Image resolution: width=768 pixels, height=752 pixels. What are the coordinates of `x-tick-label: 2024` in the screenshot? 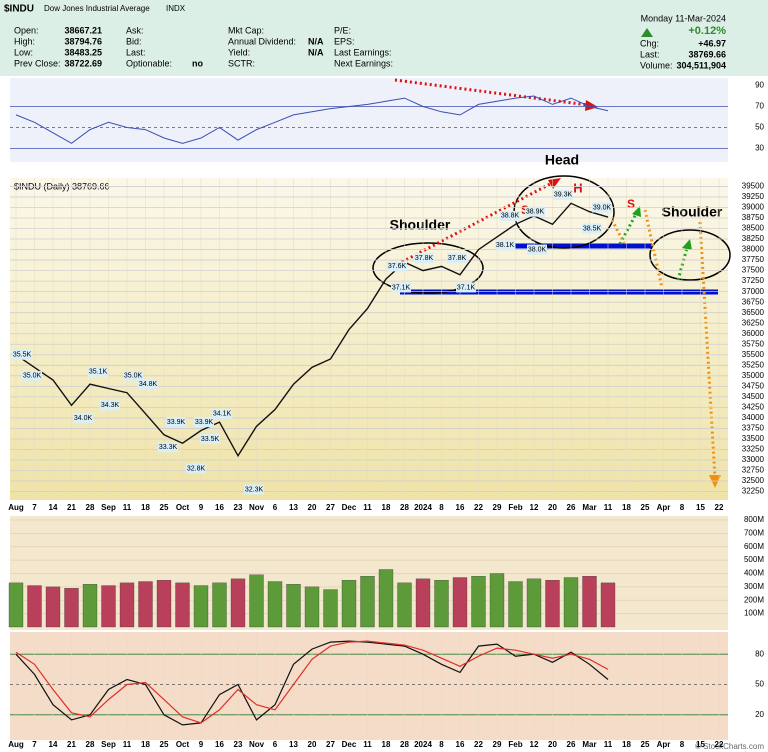 It's located at (423, 744).